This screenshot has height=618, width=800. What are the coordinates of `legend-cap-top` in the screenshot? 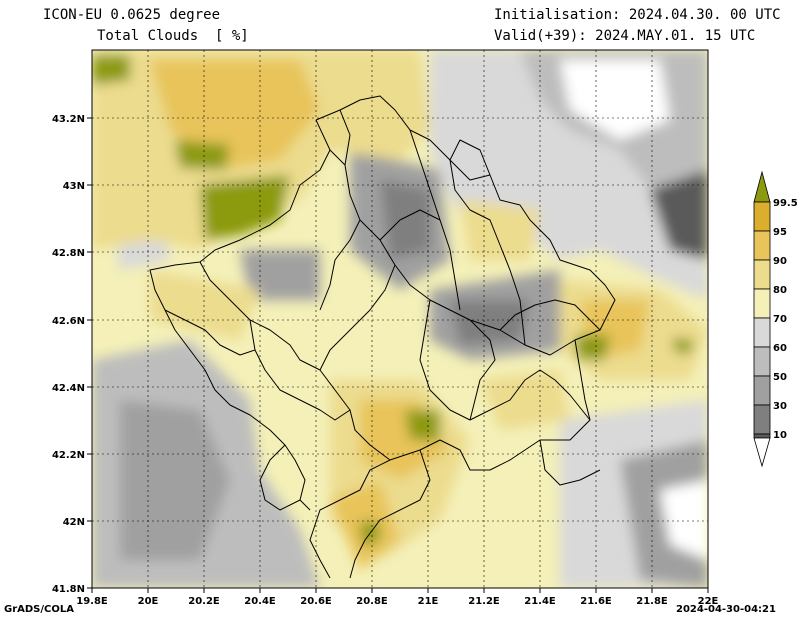 It's located at (762, 186).